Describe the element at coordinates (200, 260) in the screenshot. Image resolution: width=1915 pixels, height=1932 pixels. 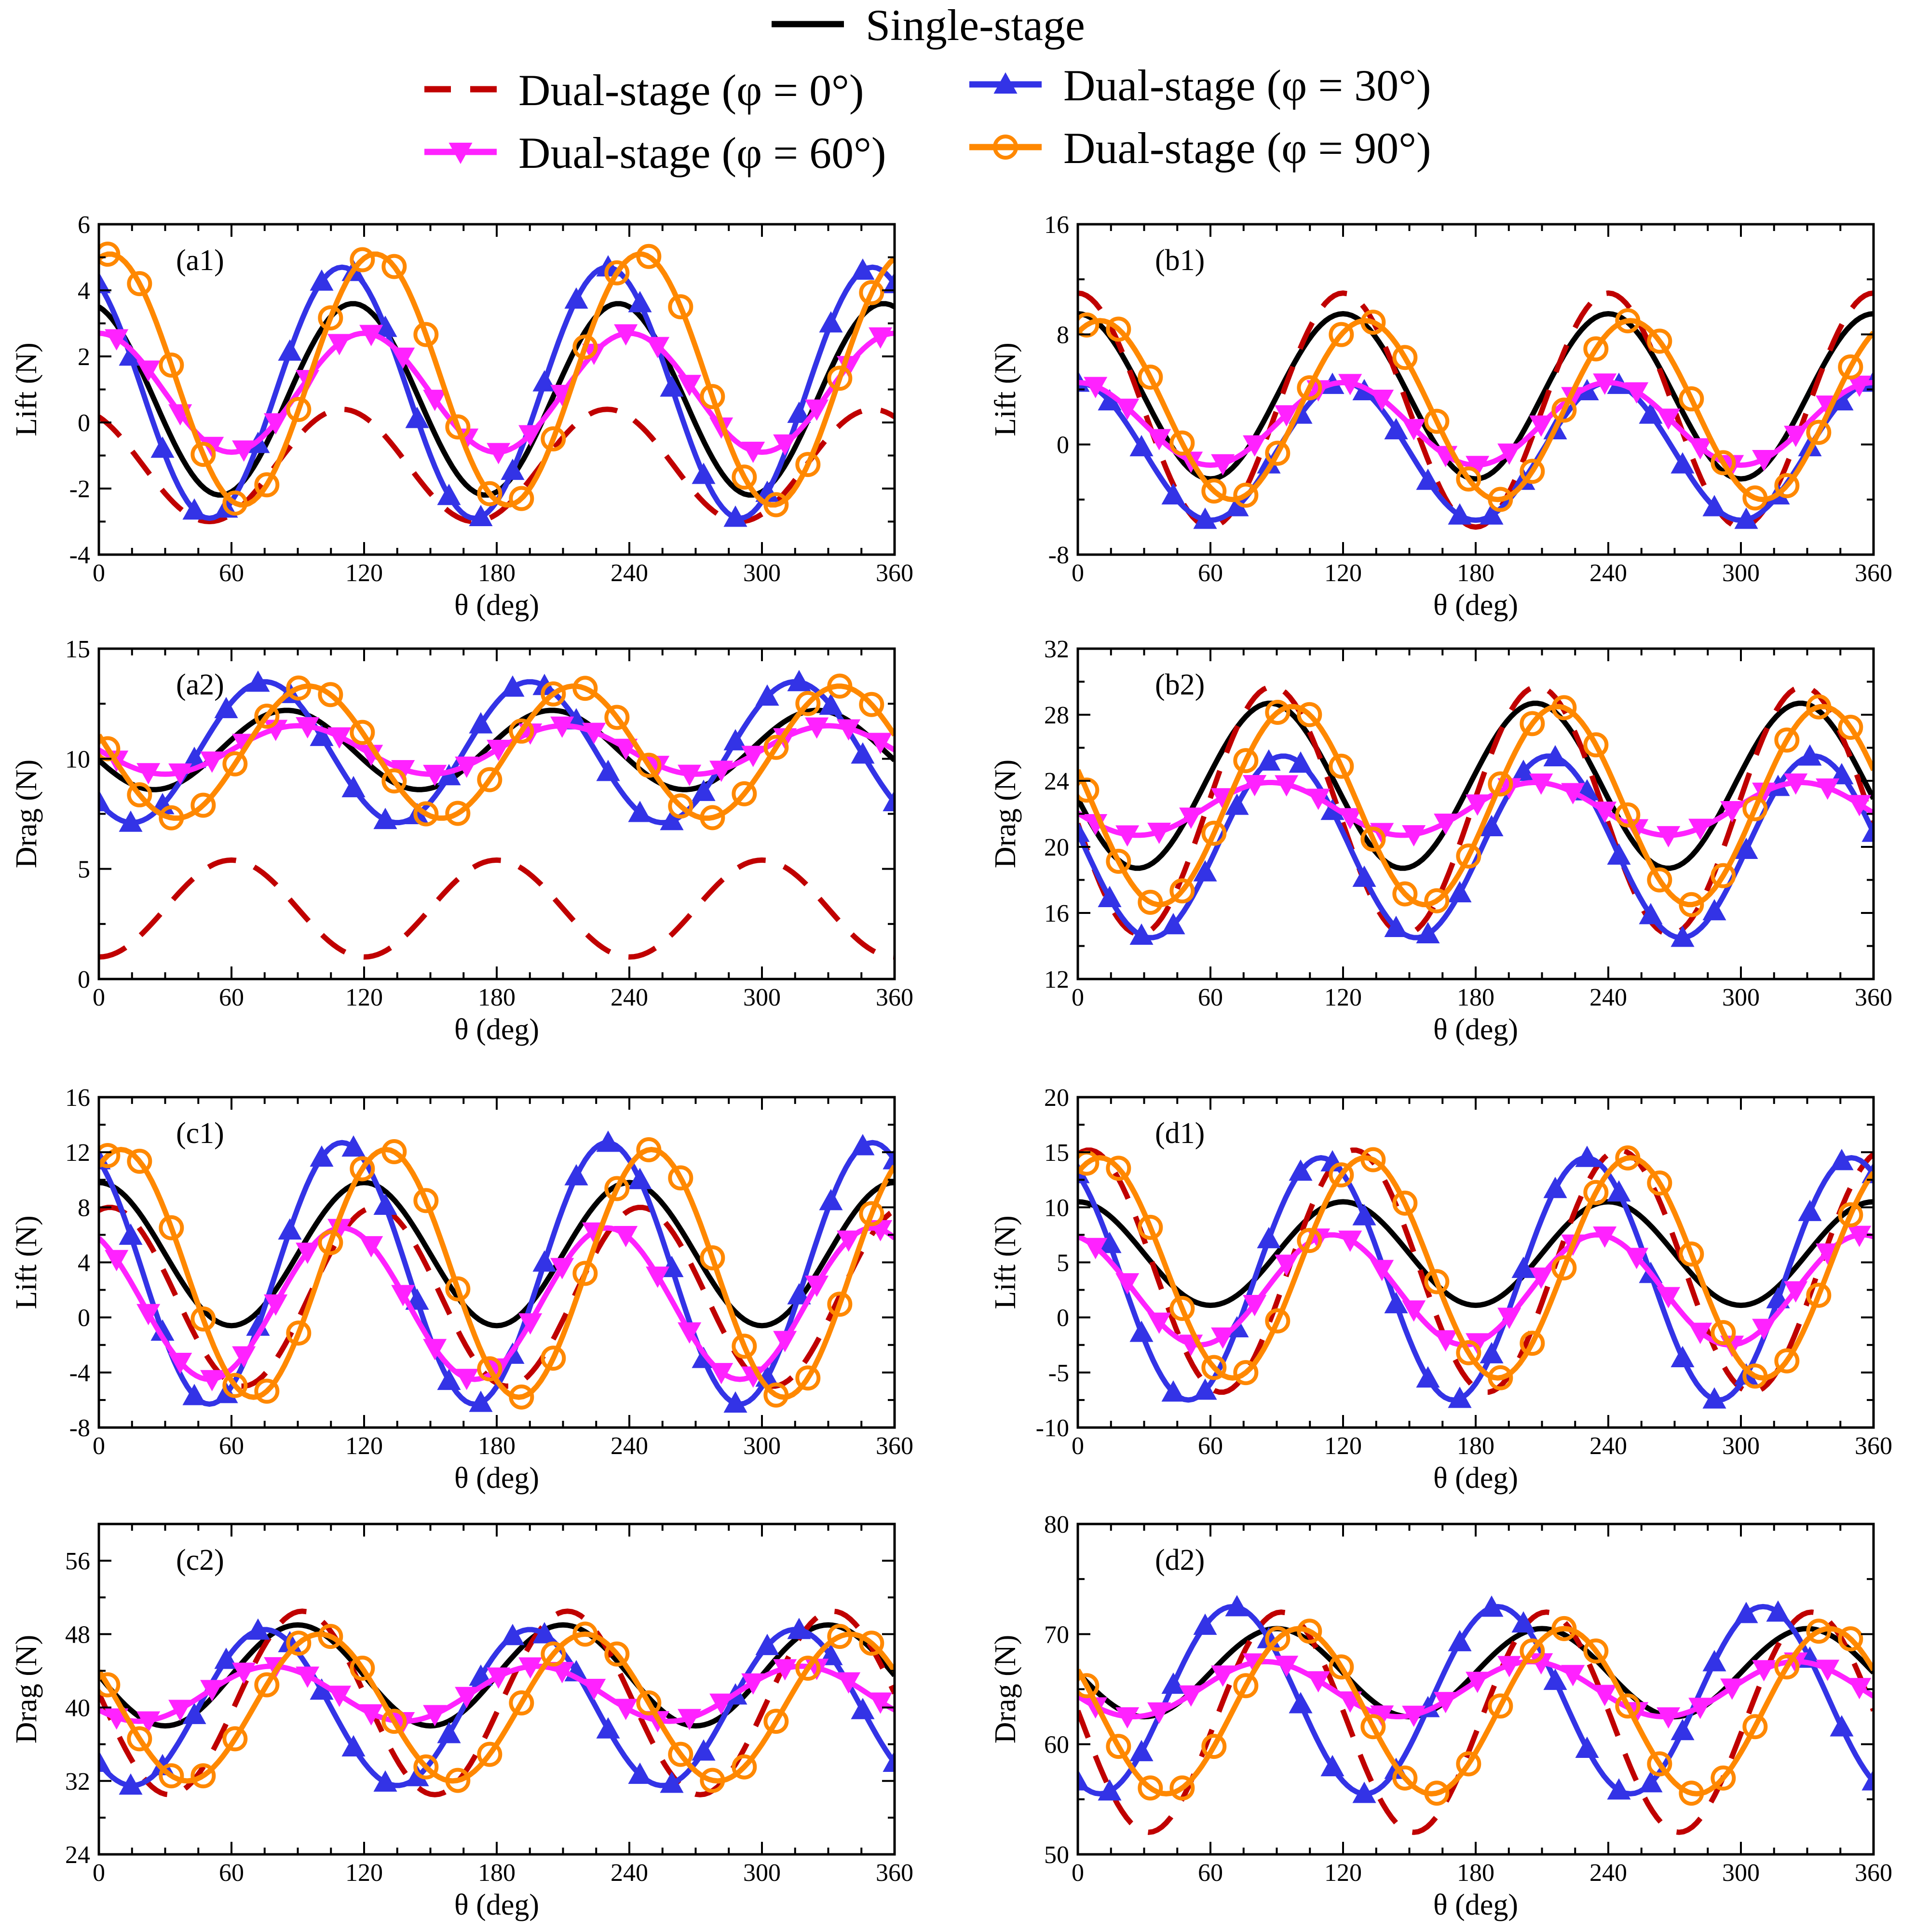
I see `panel-label: (a1)` at that location.